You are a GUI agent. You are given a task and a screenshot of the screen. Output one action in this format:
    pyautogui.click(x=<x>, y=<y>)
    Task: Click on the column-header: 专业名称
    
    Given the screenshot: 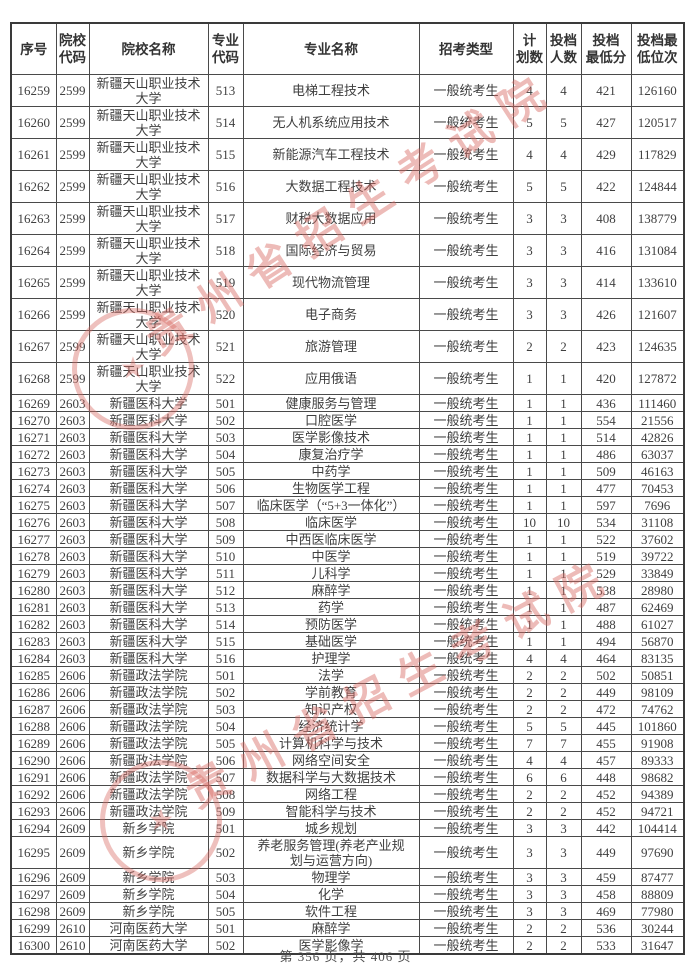 What is the action you would take?
    pyautogui.click(x=331, y=48)
    